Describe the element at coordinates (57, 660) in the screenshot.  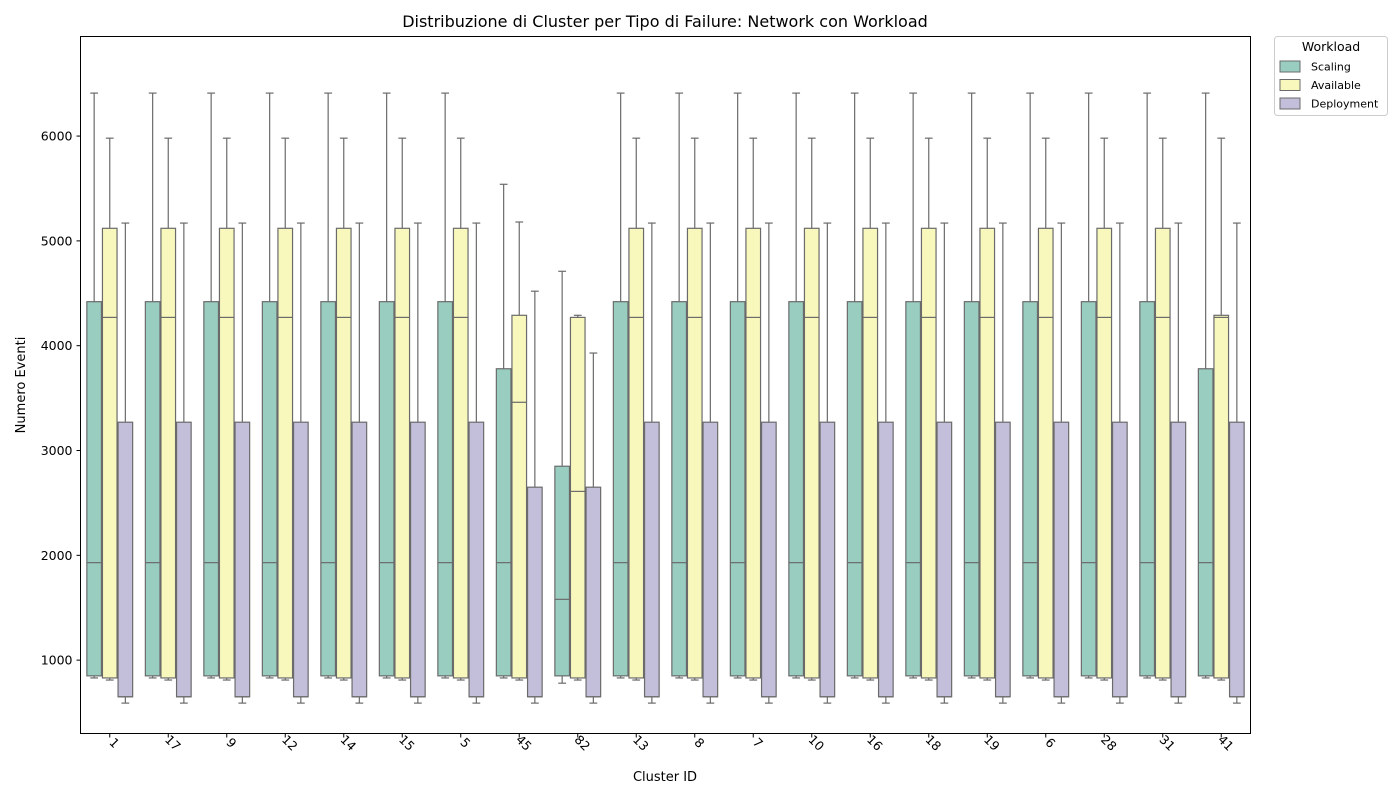
I see `y-tick-label: 1000` at that location.